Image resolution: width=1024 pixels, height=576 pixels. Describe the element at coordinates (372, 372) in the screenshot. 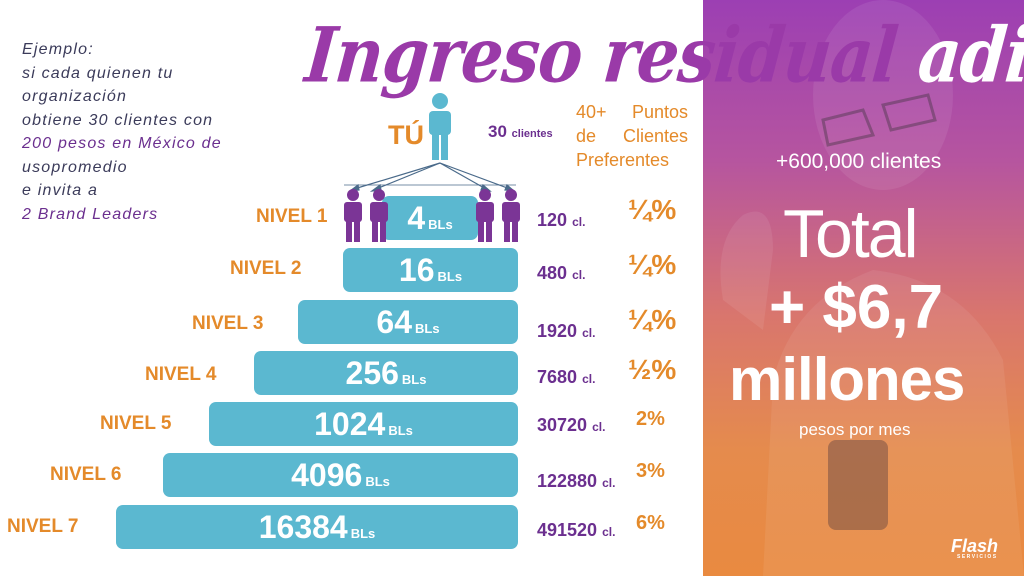

I see `level-bls-value: 256` at that location.